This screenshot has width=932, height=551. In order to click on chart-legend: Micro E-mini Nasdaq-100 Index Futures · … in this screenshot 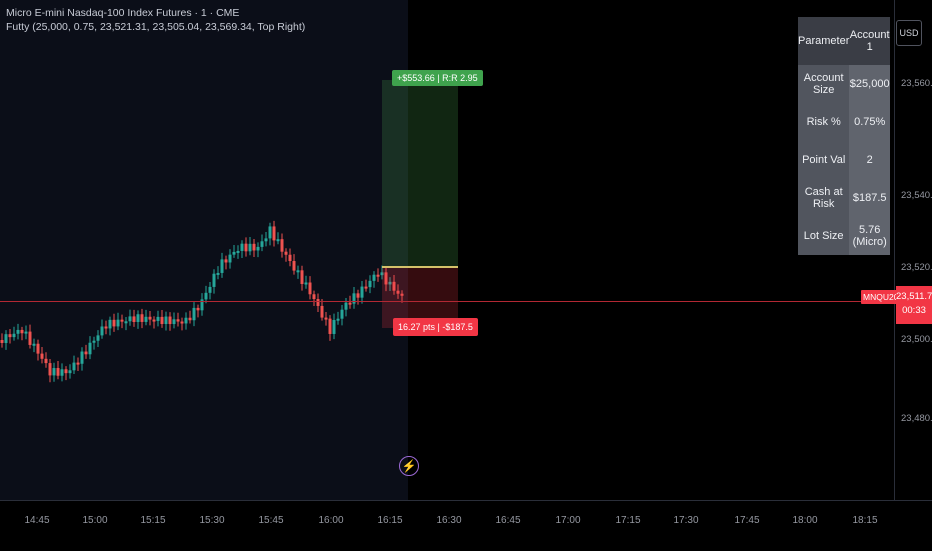, I will do `click(155, 20)`.